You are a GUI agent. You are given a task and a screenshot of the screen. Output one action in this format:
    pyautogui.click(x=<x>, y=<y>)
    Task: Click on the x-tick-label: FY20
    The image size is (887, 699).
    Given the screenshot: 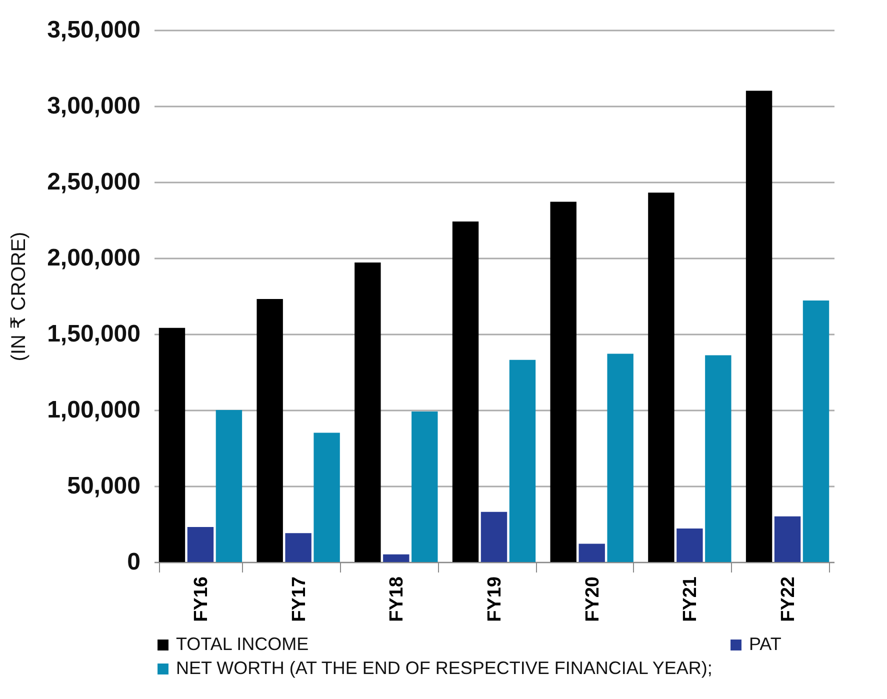 What is the action you would take?
    pyautogui.click(x=593, y=599)
    